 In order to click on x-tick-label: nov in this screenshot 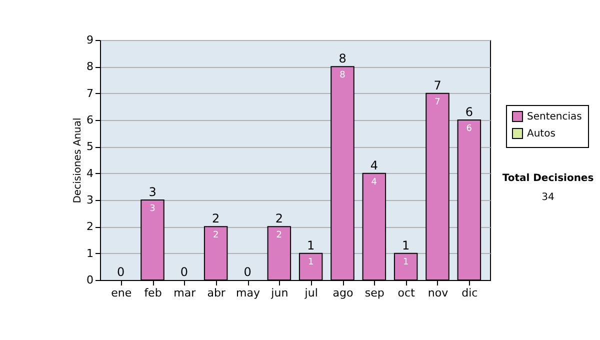, I will do `click(438, 293)`.